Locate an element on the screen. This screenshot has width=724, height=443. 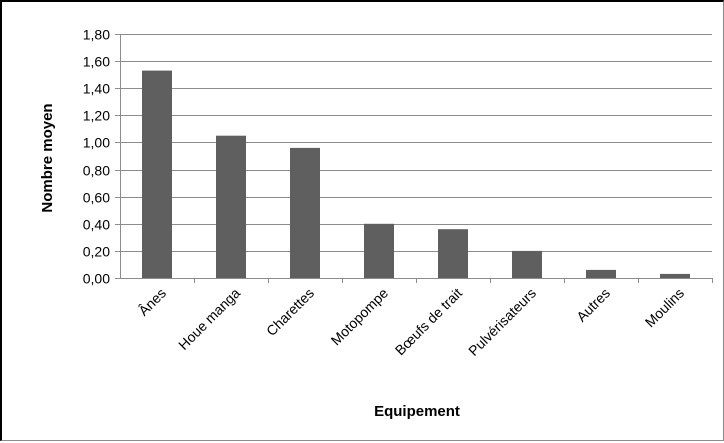
x-tick-label: Bœufs de trait is located at coordinates (429, 322).